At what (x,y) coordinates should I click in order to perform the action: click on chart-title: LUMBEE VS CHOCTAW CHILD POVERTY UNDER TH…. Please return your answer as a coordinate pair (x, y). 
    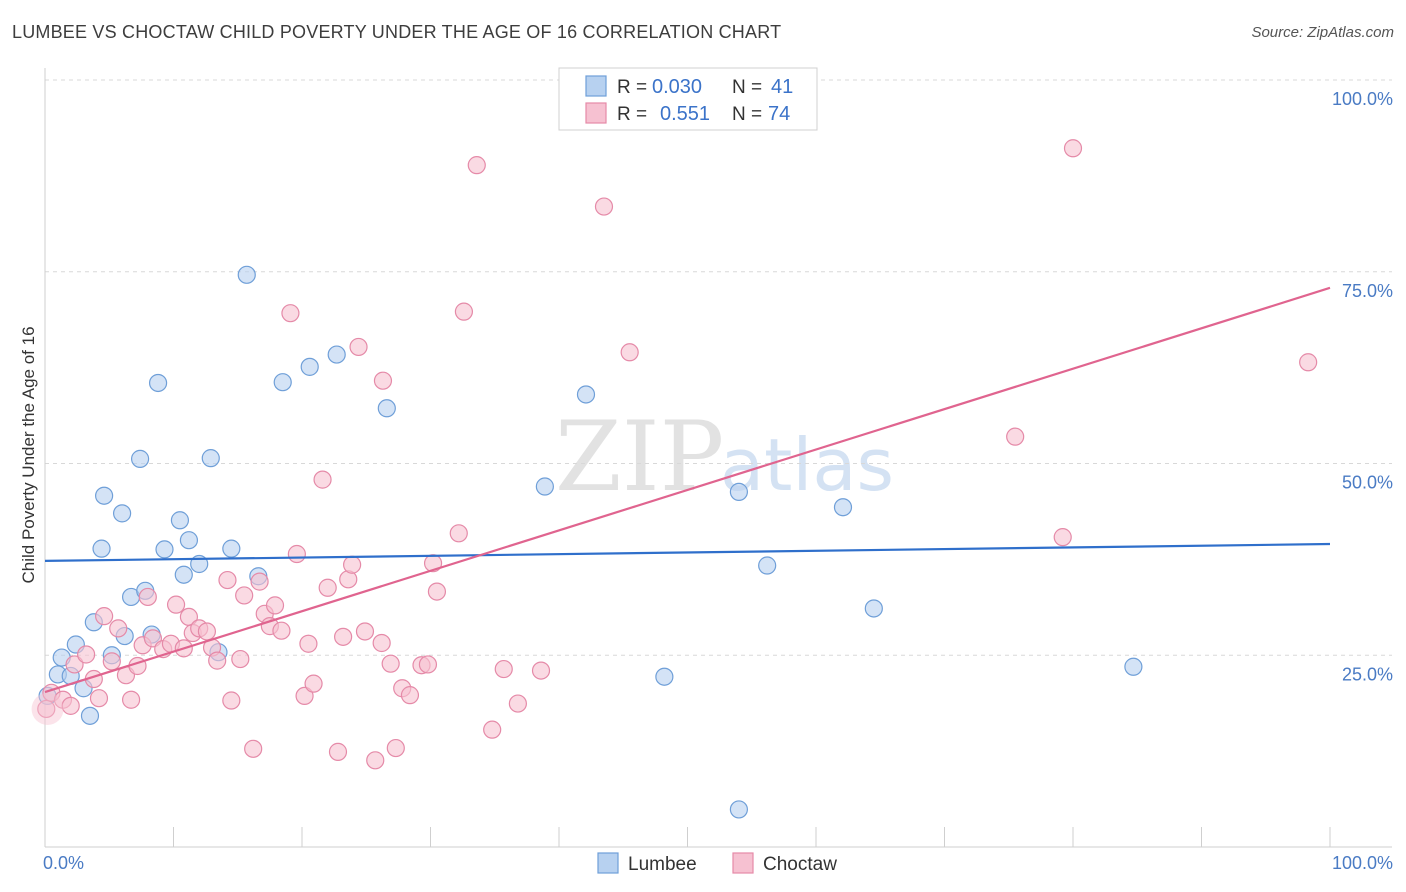
    Looking at the image, I should click on (397, 32).